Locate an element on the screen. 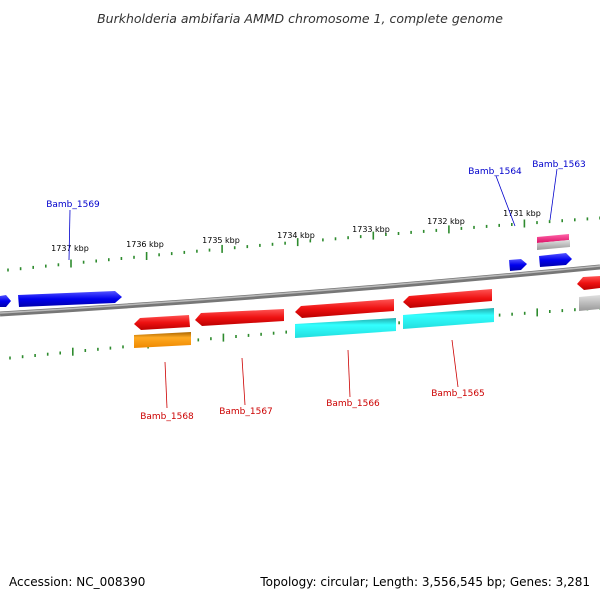 The width and height of the screenshot is (600, 600). gene-label-bamb-1569: Bamb_1569 is located at coordinates (73, 205).